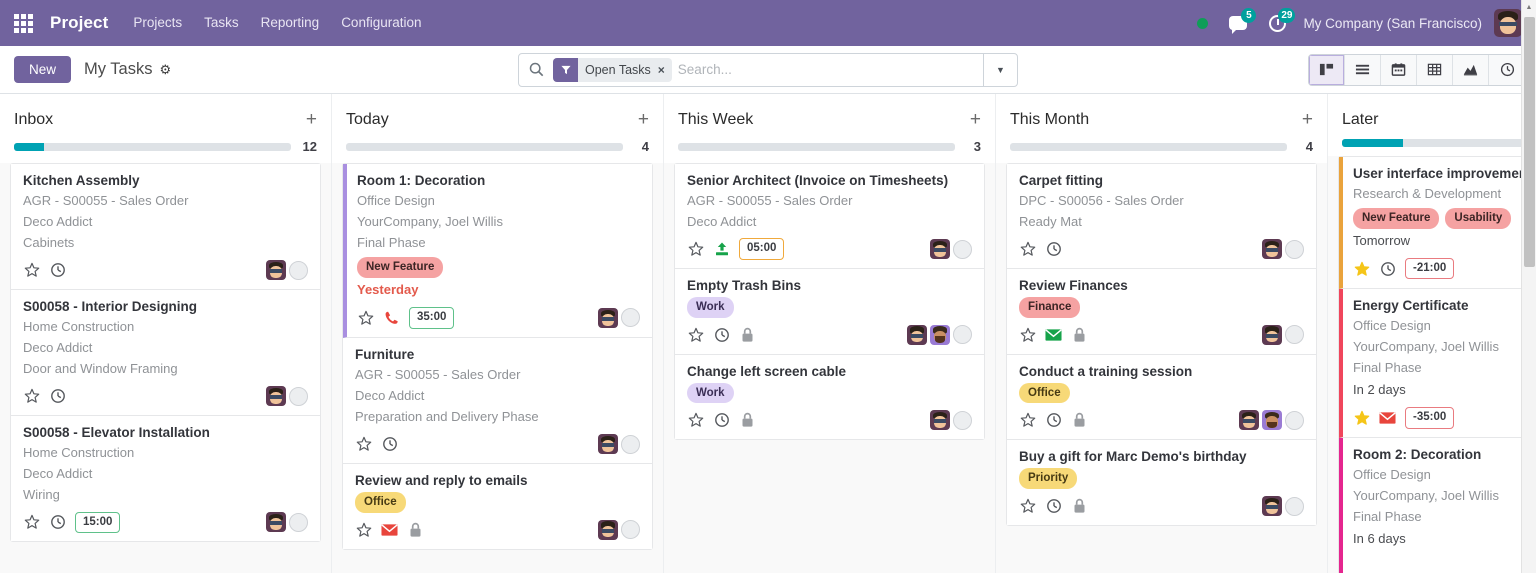 This screenshot has height=573, width=1536. Describe the element at coordinates (830, 69) in the screenshot. I see `search-input` at that location.